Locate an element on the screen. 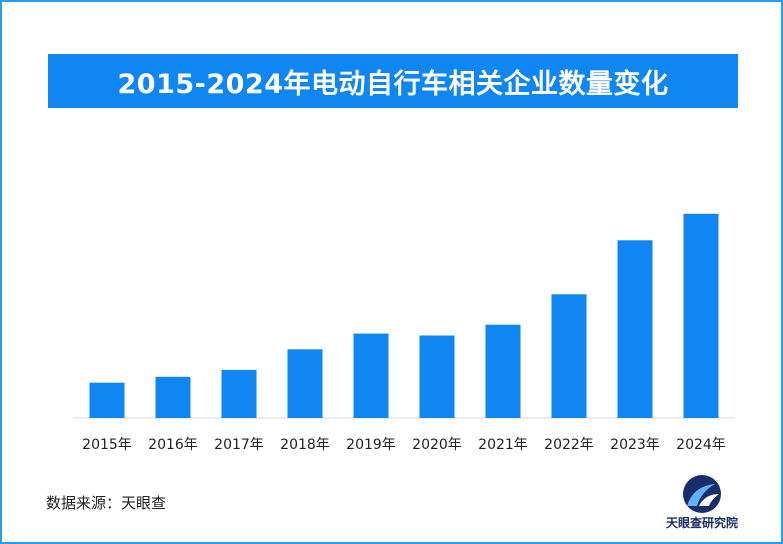  x-tick-label: 2016年 is located at coordinates (173, 445).